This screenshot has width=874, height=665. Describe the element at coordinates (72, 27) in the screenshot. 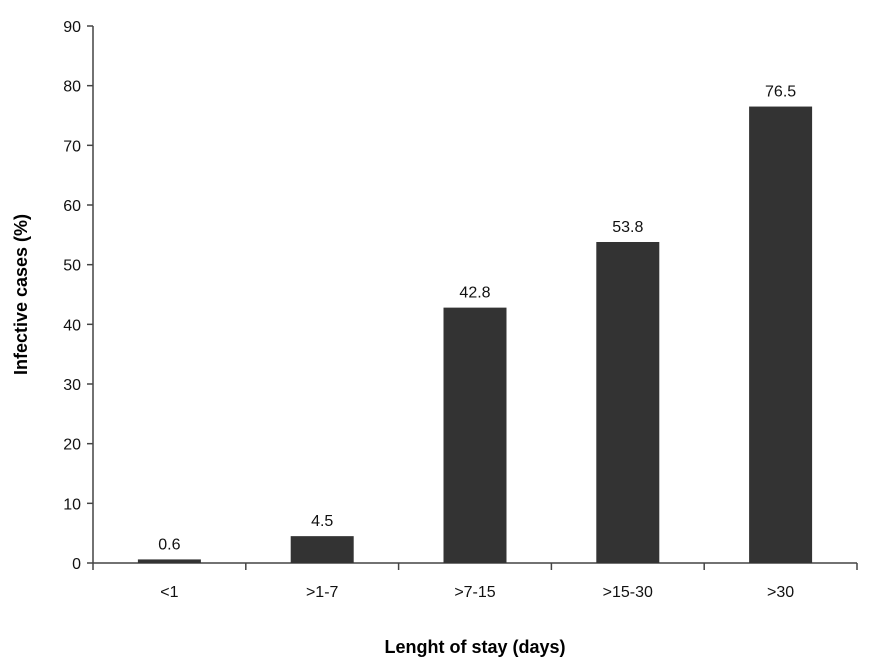

I see `y-tick-label: 90` at that location.